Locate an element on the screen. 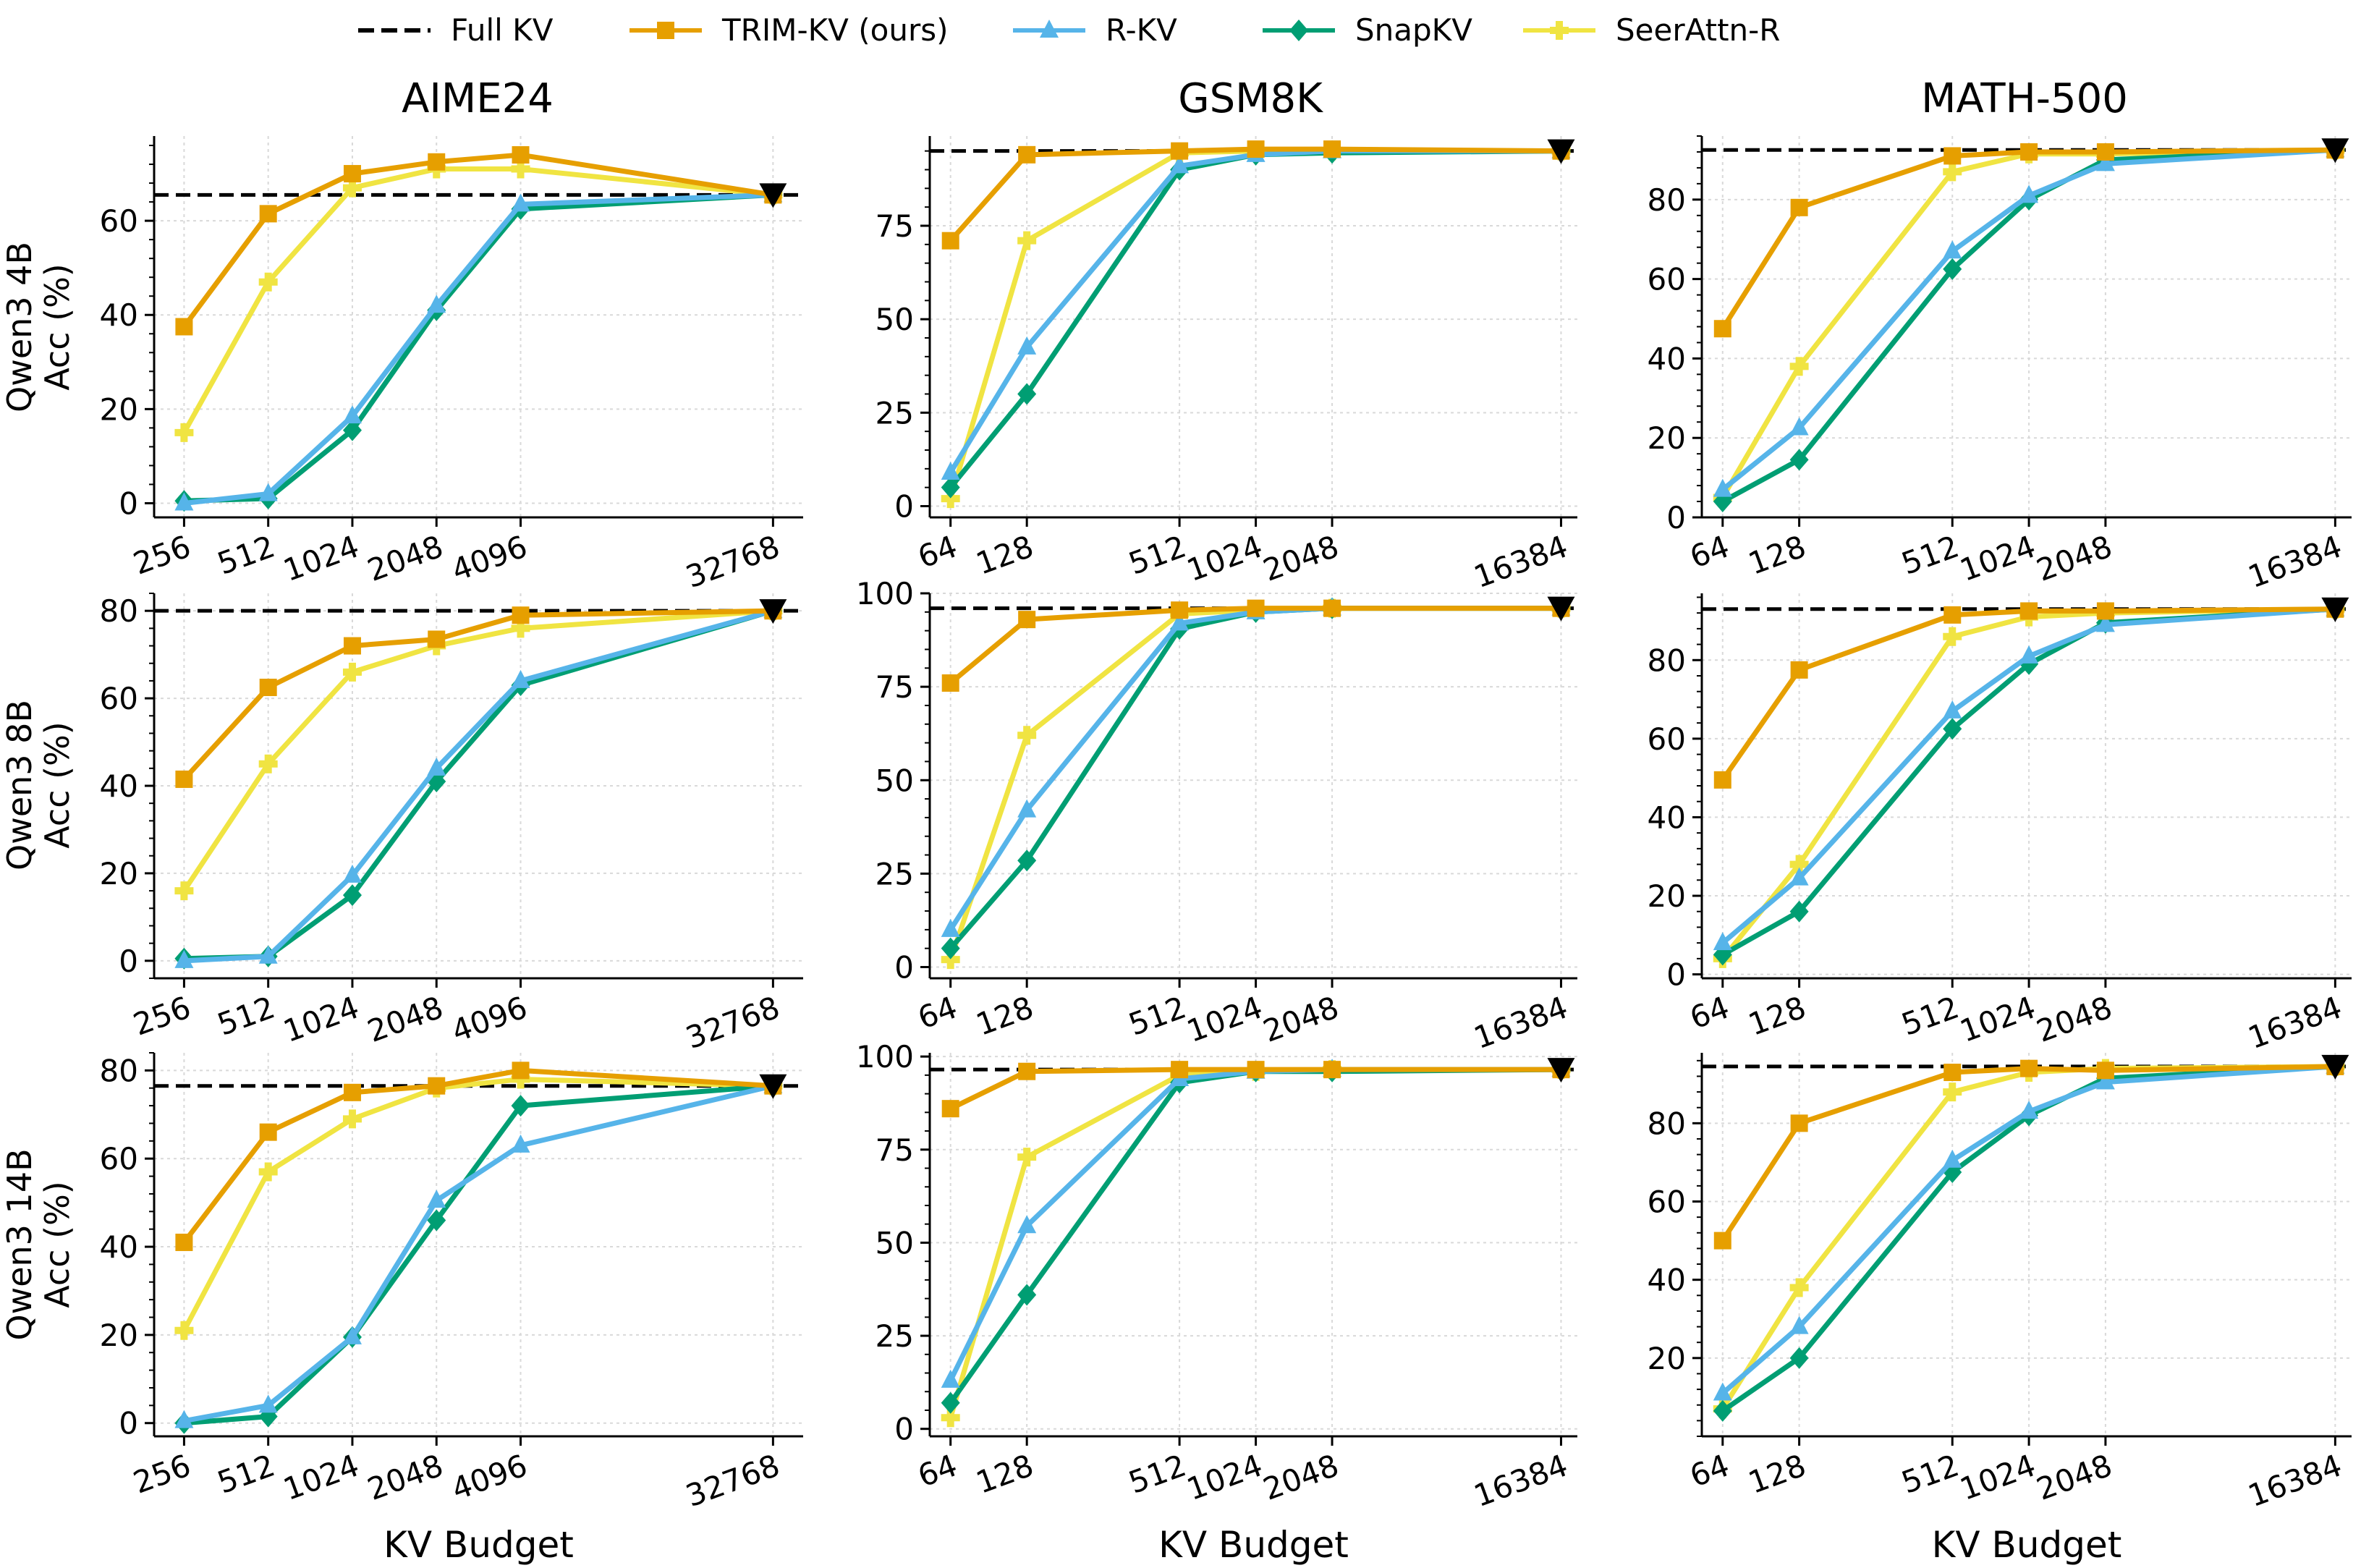 The image size is (2374, 1568). legend-item-full-kv: Full KV is located at coordinates (456, 30).